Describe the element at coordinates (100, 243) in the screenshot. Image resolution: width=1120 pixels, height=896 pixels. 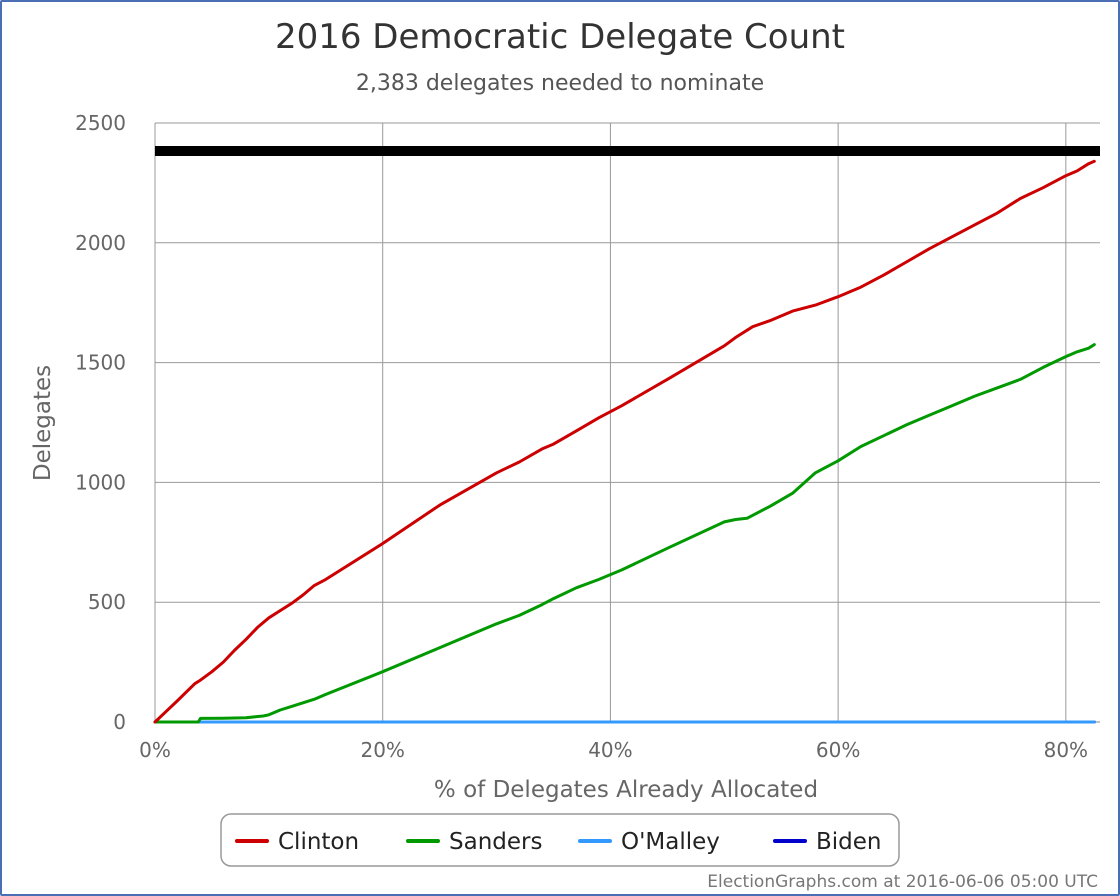
I see `y-tick-label: 2000` at that location.